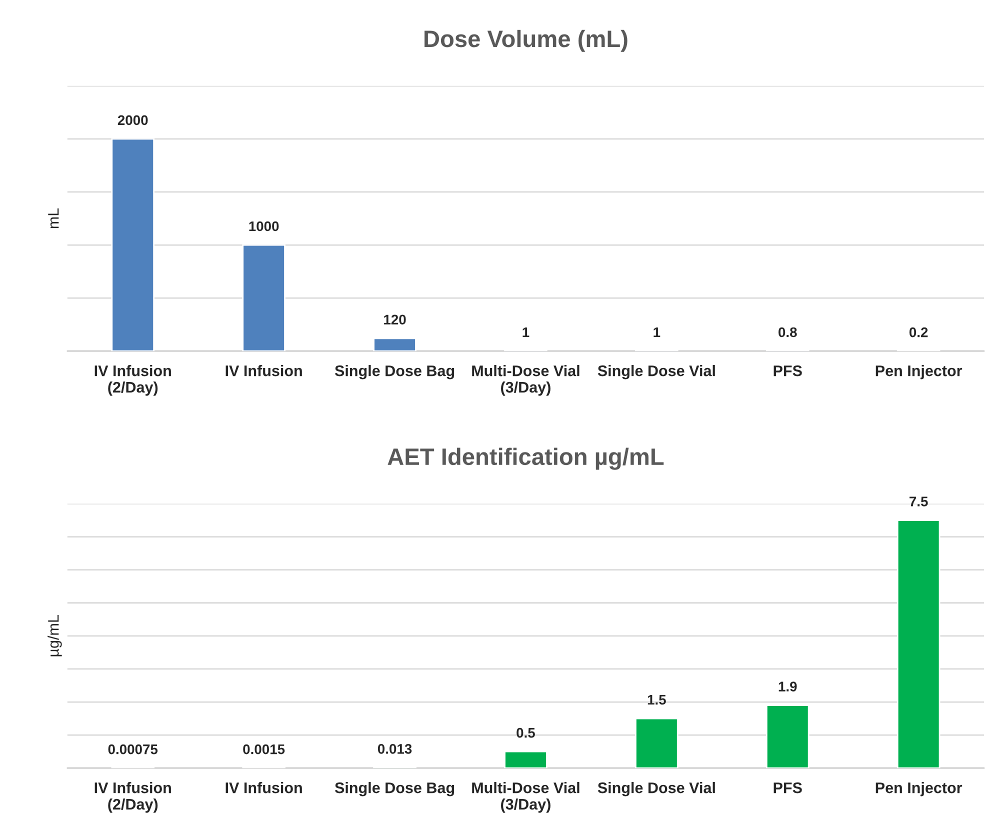 This screenshot has height=834, width=991. What do you see at coordinates (264, 226) in the screenshot?
I see `data-label: 1000` at bounding box center [264, 226].